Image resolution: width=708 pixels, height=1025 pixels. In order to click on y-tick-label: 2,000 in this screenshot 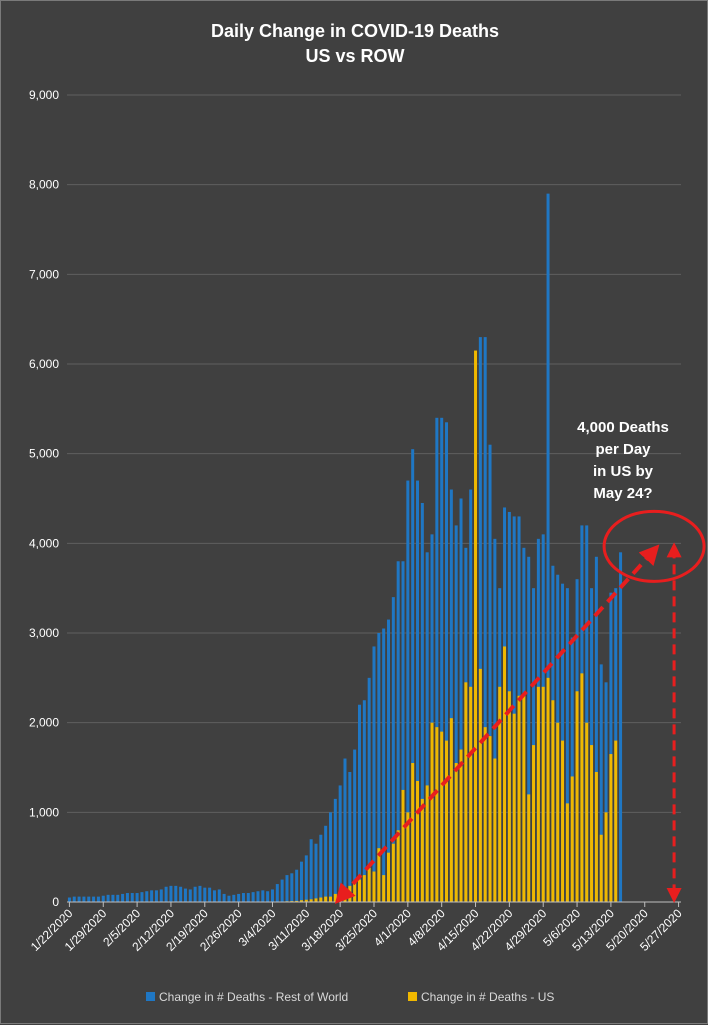, I will do `click(44, 723)`.